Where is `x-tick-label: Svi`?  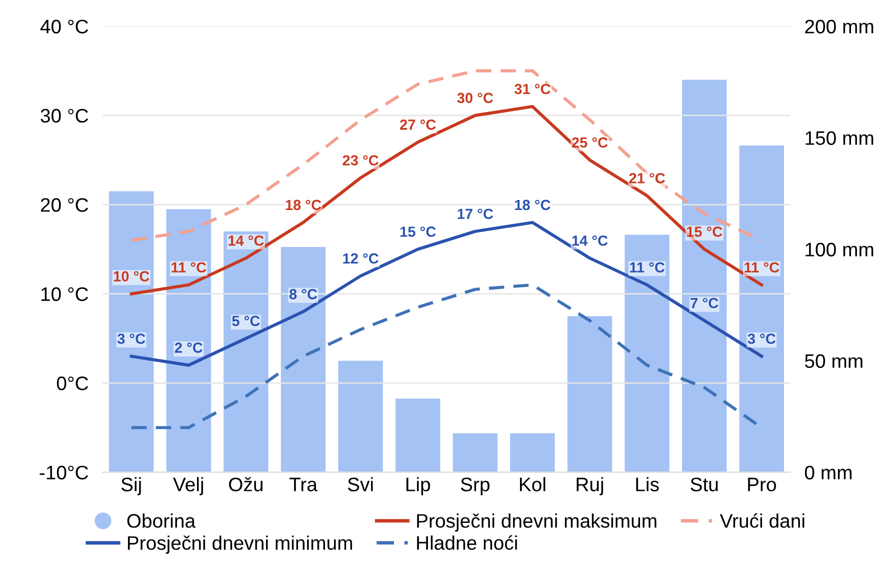
x-tick-label: Svi is located at coordinates (360, 484).